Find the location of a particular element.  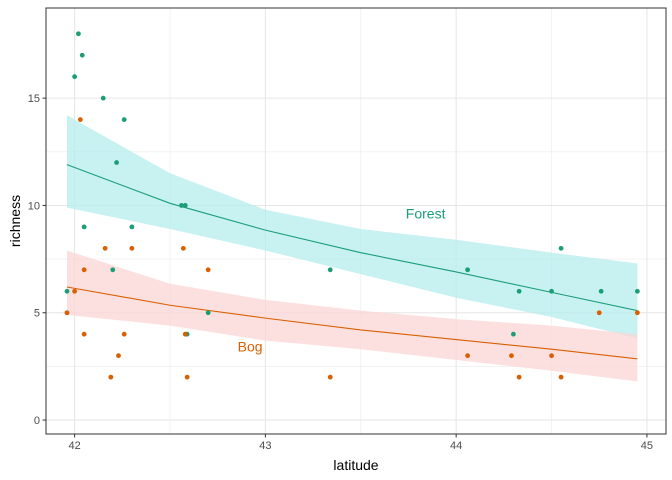

y-tick-label: 15 is located at coordinates (34, 99).